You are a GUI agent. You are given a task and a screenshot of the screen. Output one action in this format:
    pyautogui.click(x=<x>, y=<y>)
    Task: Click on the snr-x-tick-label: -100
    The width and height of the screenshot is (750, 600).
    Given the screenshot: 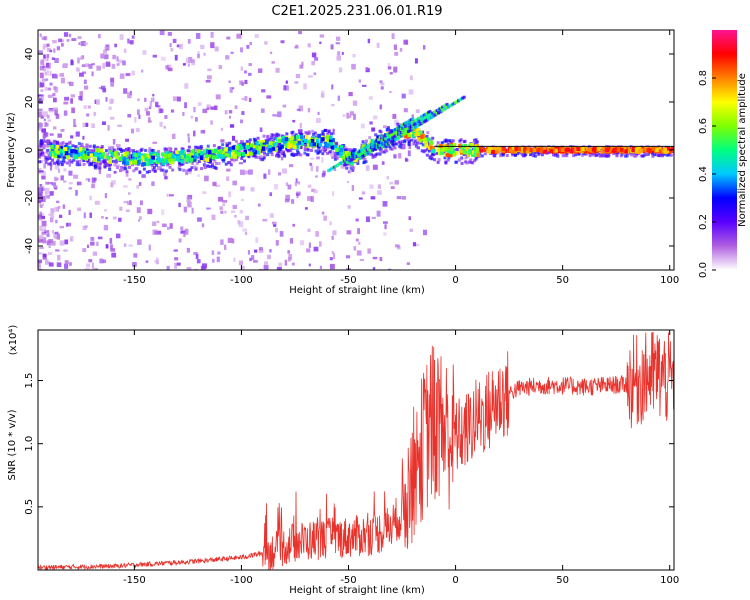 What is the action you would take?
    pyautogui.click(x=241, y=580)
    